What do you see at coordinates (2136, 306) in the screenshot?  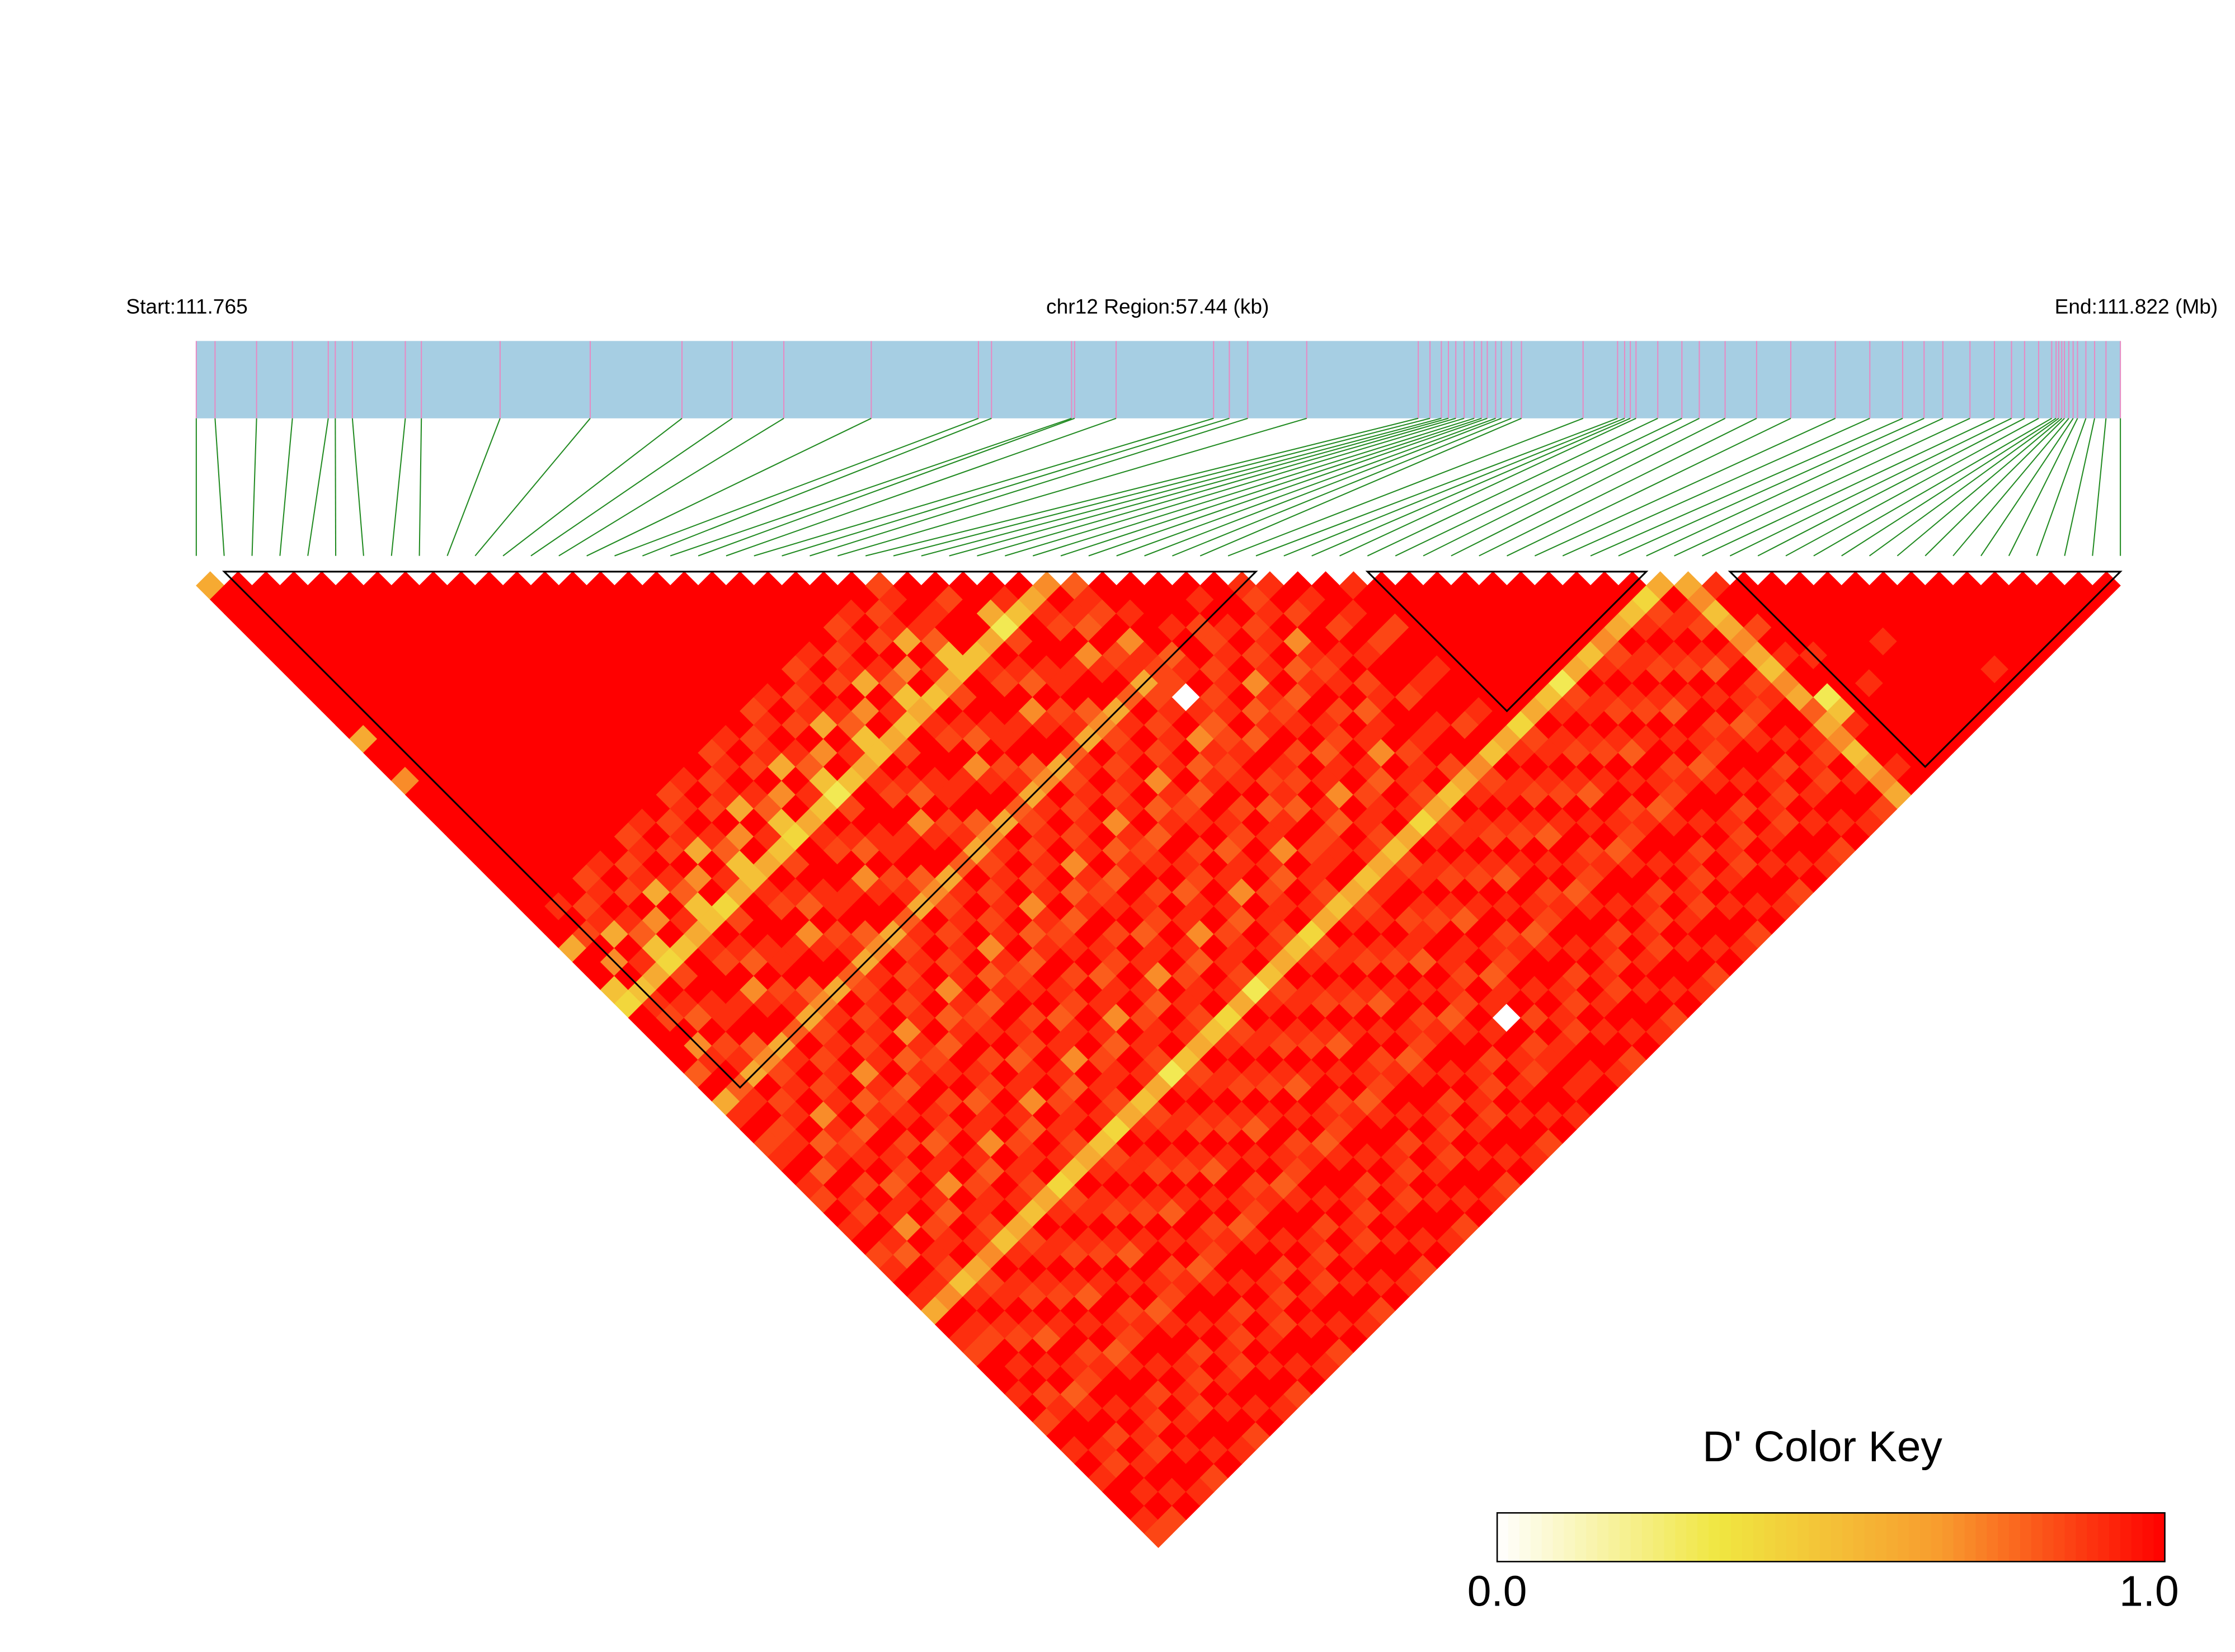 I see `end-label: End:111.822 (Mb)` at bounding box center [2136, 306].